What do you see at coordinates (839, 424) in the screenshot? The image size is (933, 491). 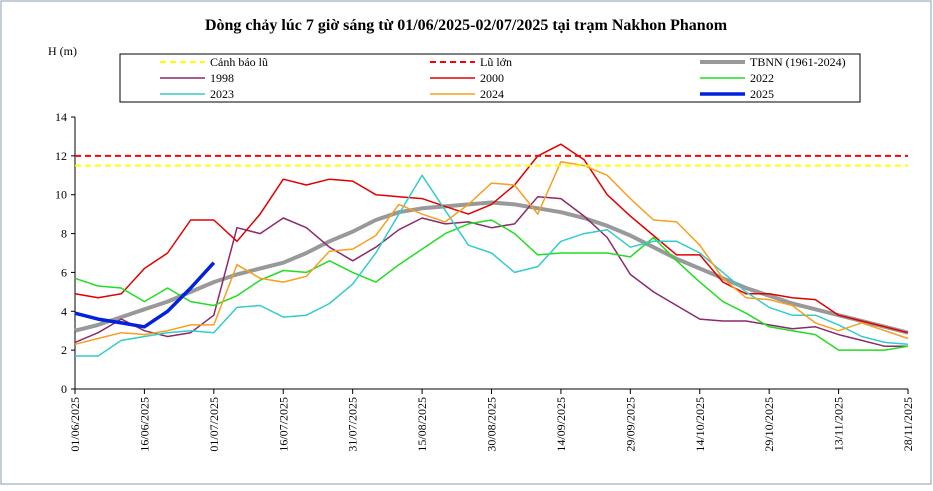 I see `x-tick-label: 13/11/2025` at bounding box center [839, 424].